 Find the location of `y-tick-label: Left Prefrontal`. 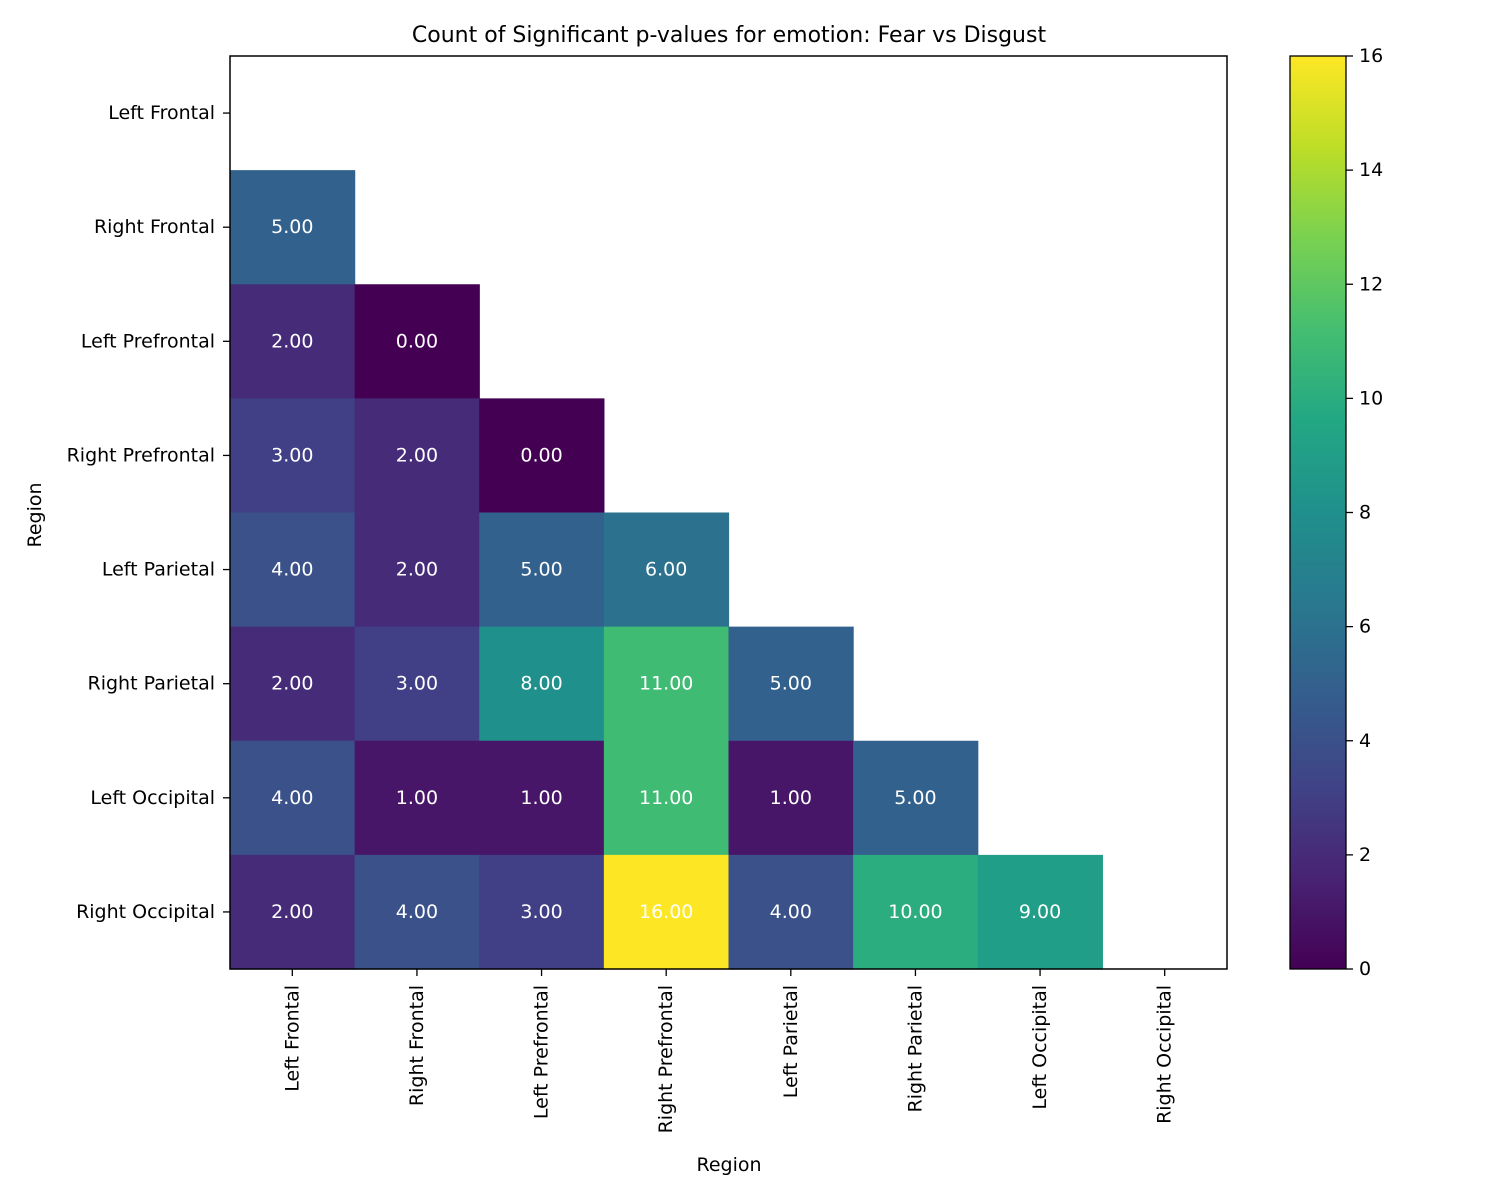

y-tick-label: Left Prefrontal is located at coordinates (148, 341).